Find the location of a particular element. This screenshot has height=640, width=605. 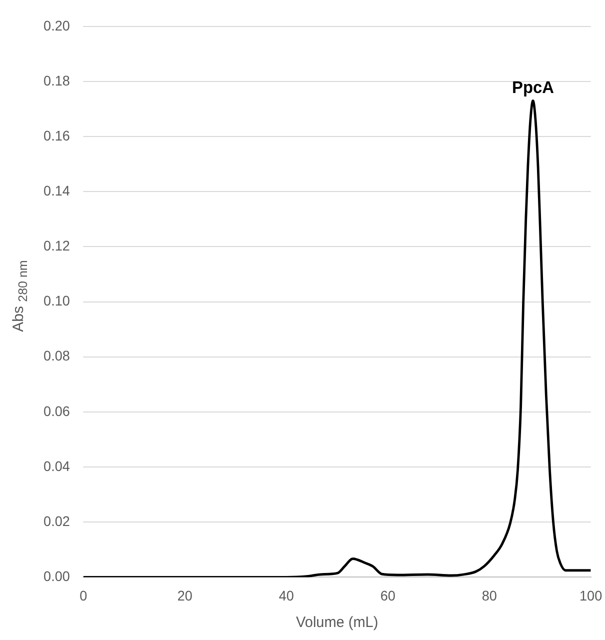

x-axis-title: Volume (mL) is located at coordinates (337, 623).